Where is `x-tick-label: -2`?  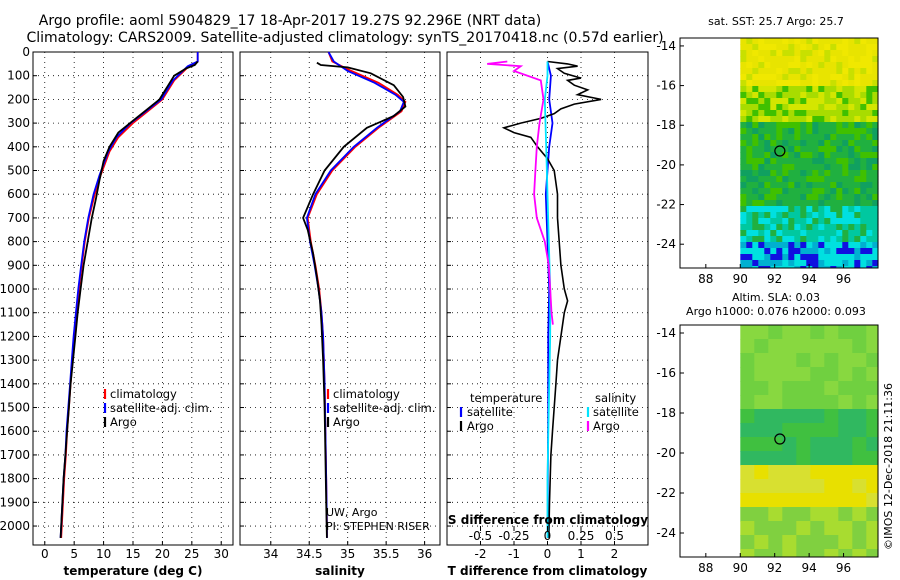 x-tick-label: -2 is located at coordinates (481, 554).